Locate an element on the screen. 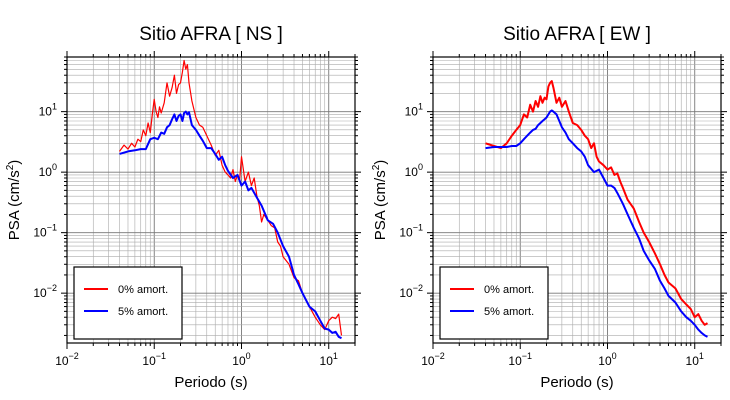 The width and height of the screenshot is (730, 400). chart-title: Sitio AFRA [ NS ] is located at coordinates (211, 34).